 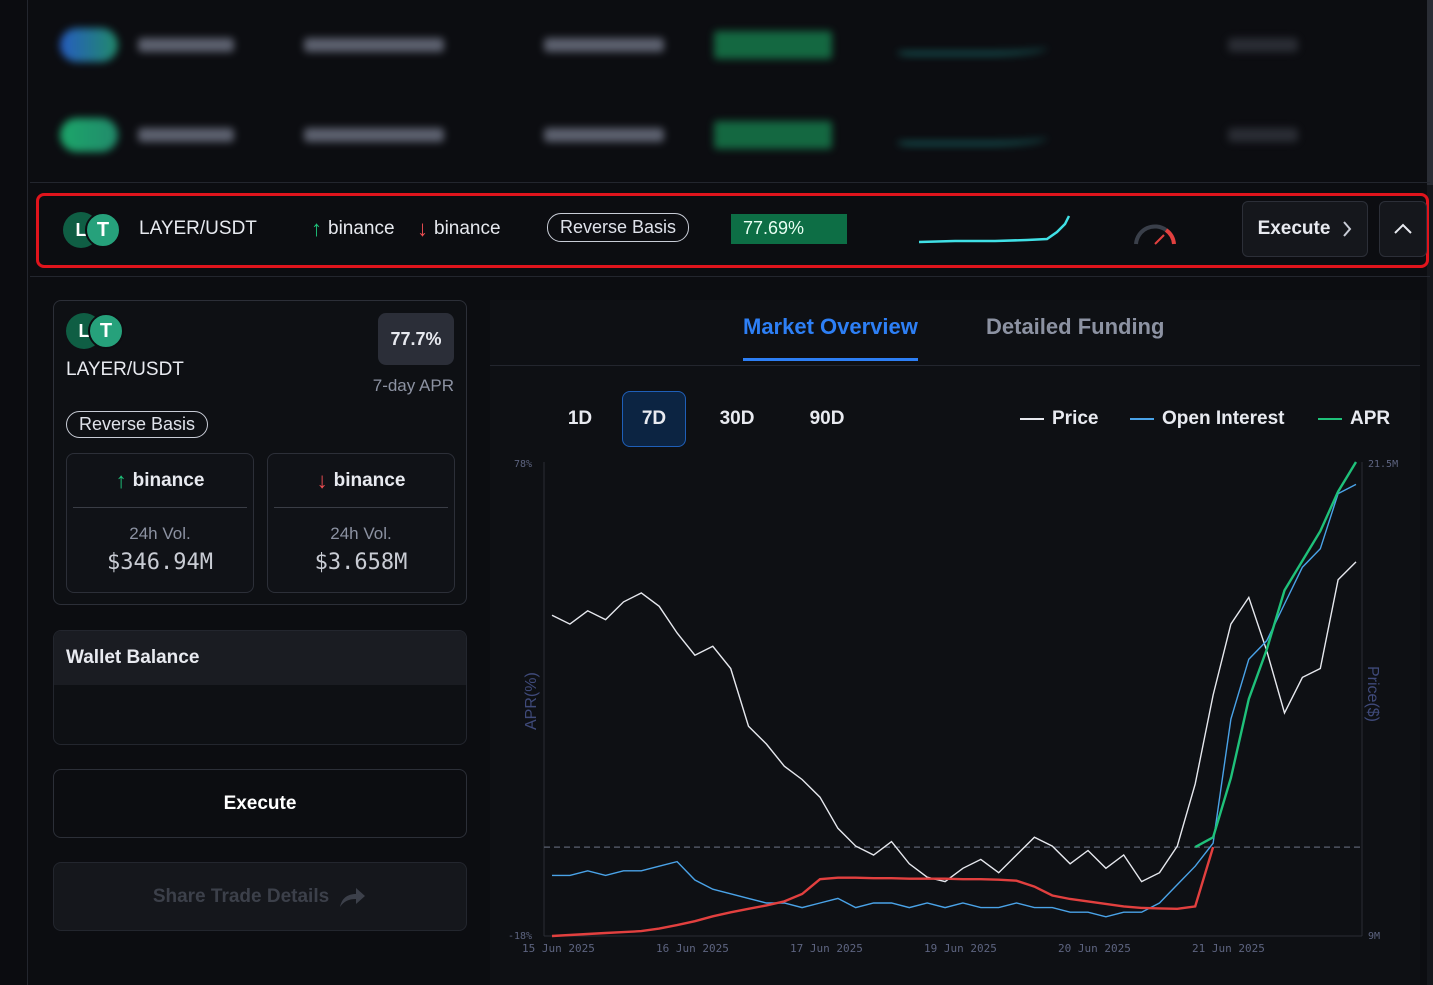 What do you see at coordinates (523, 464) in the screenshot?
I see `y-left-tick: 78%` at bounding box center [523, 464].